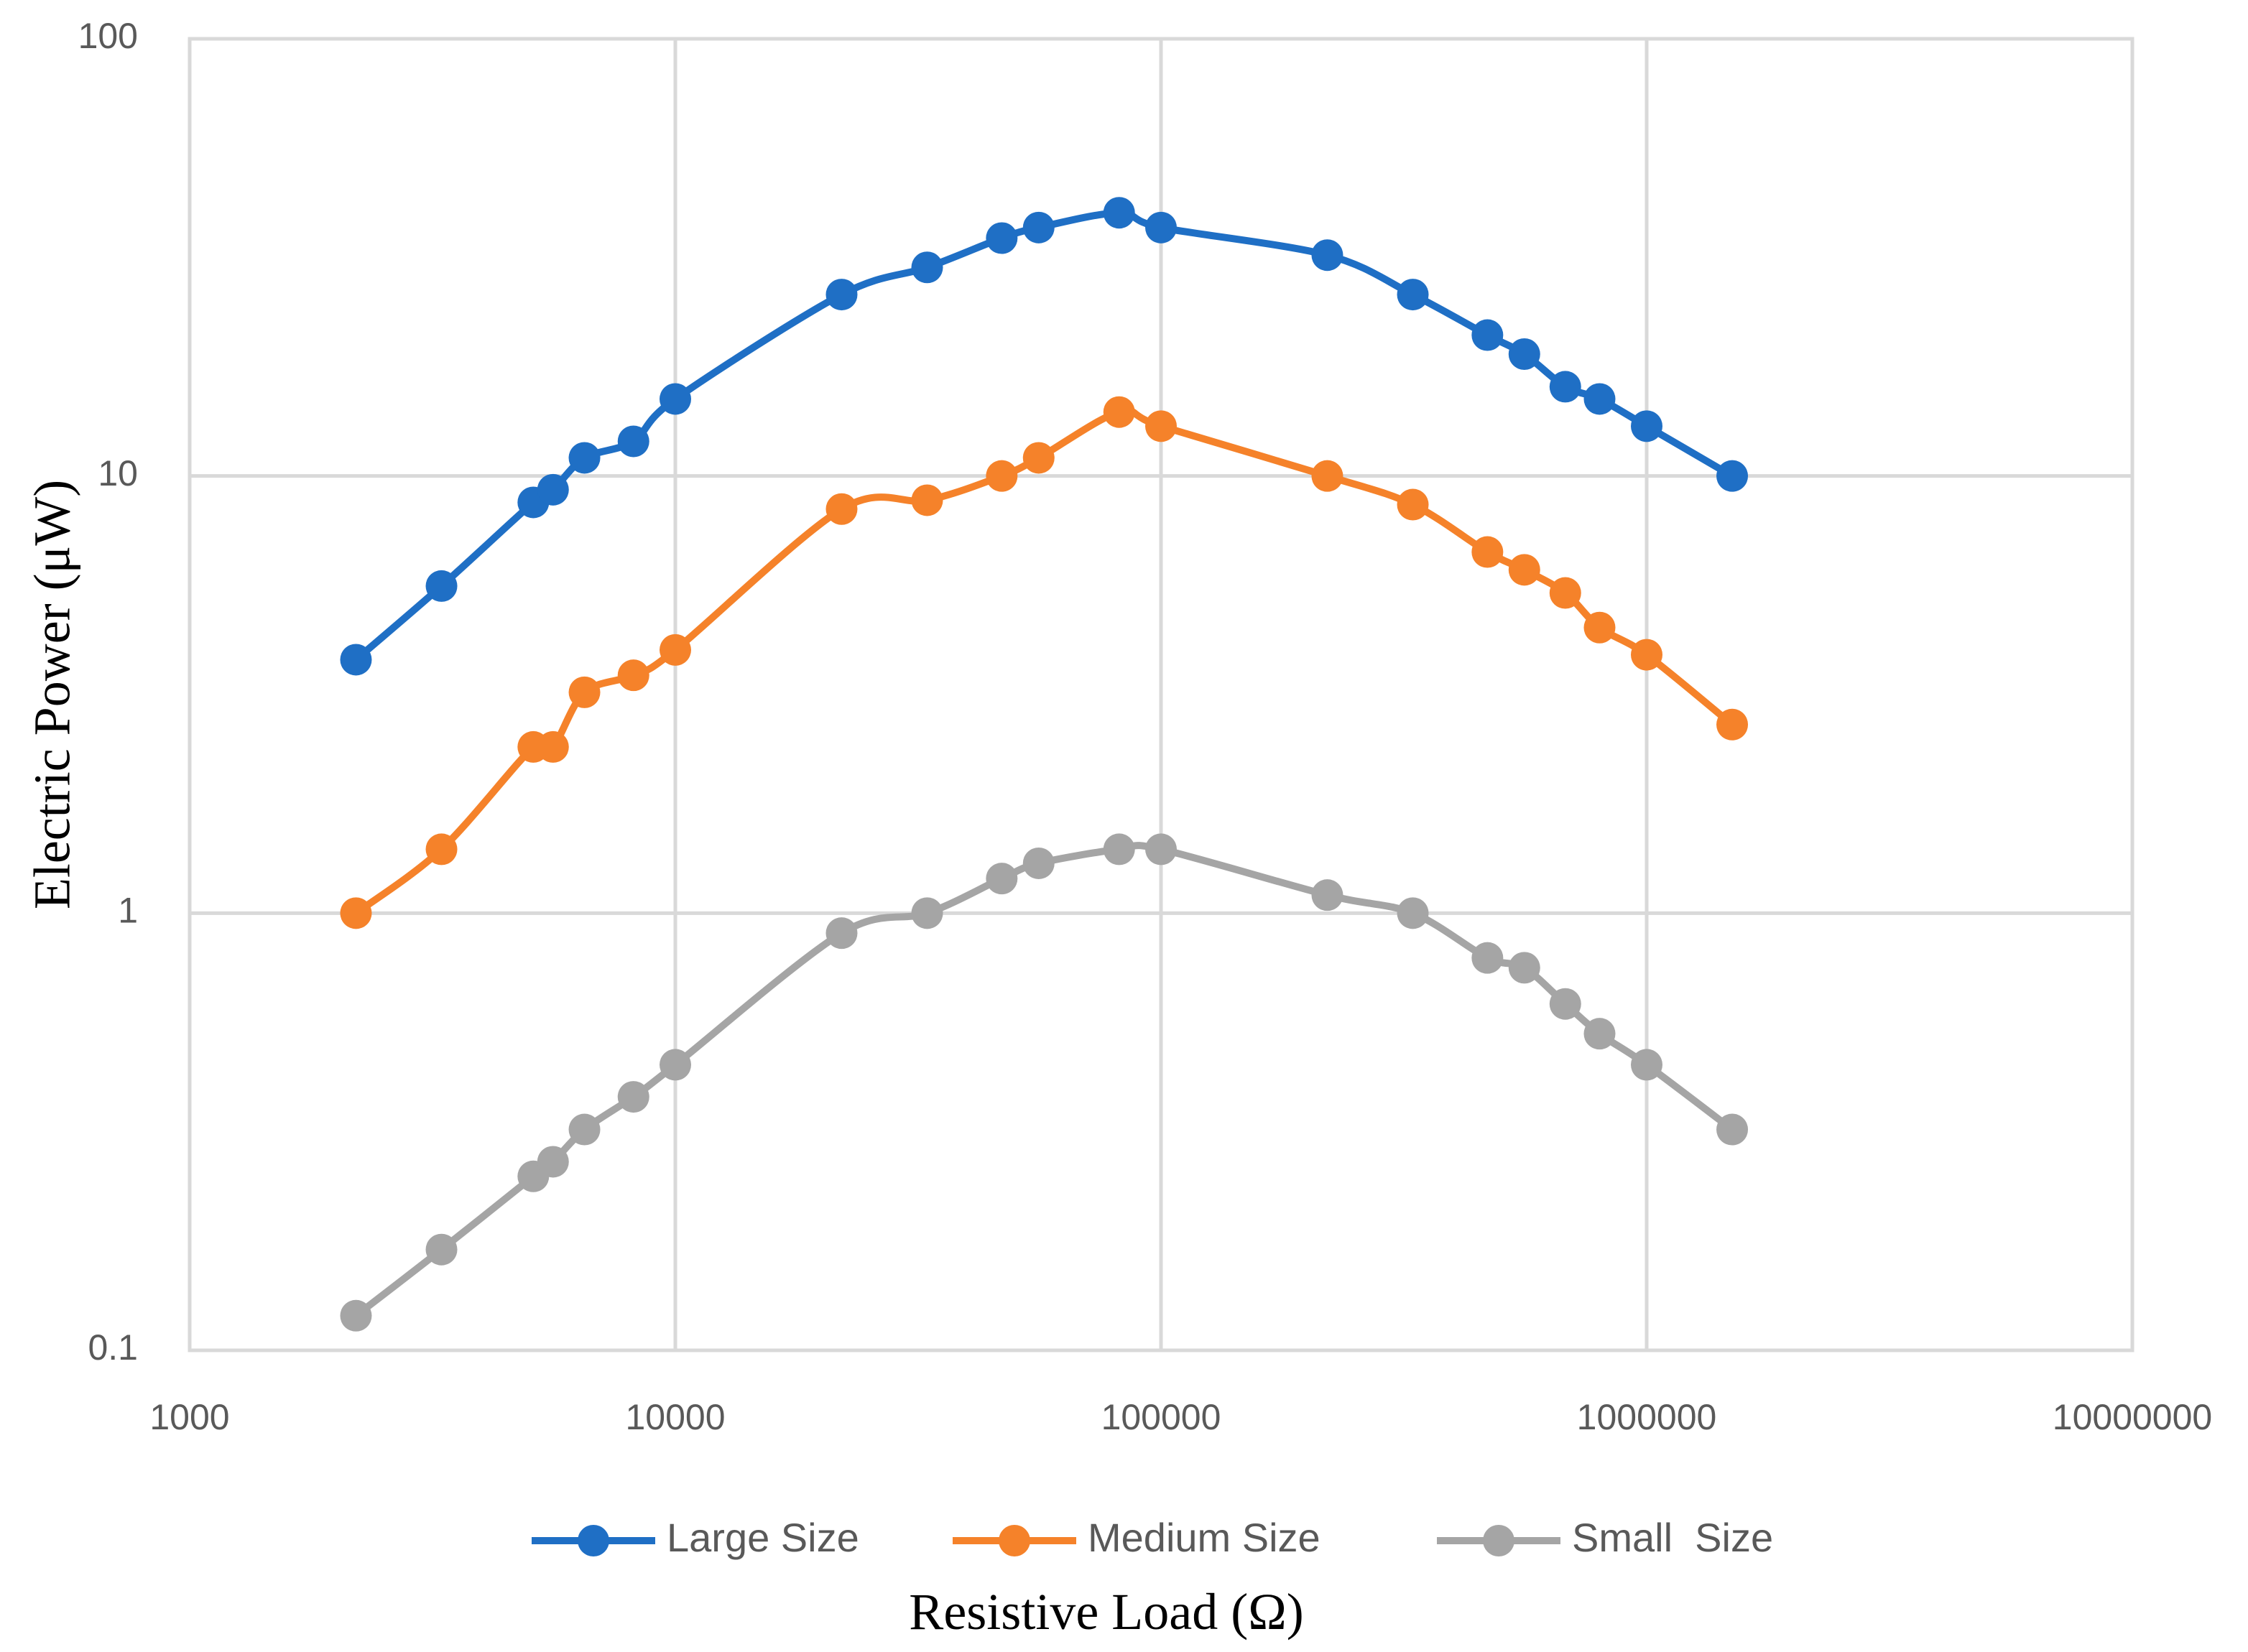 This screenshot has width=2248, height=1652. I want to click on y-tick-label: 10, so click(118, 473).